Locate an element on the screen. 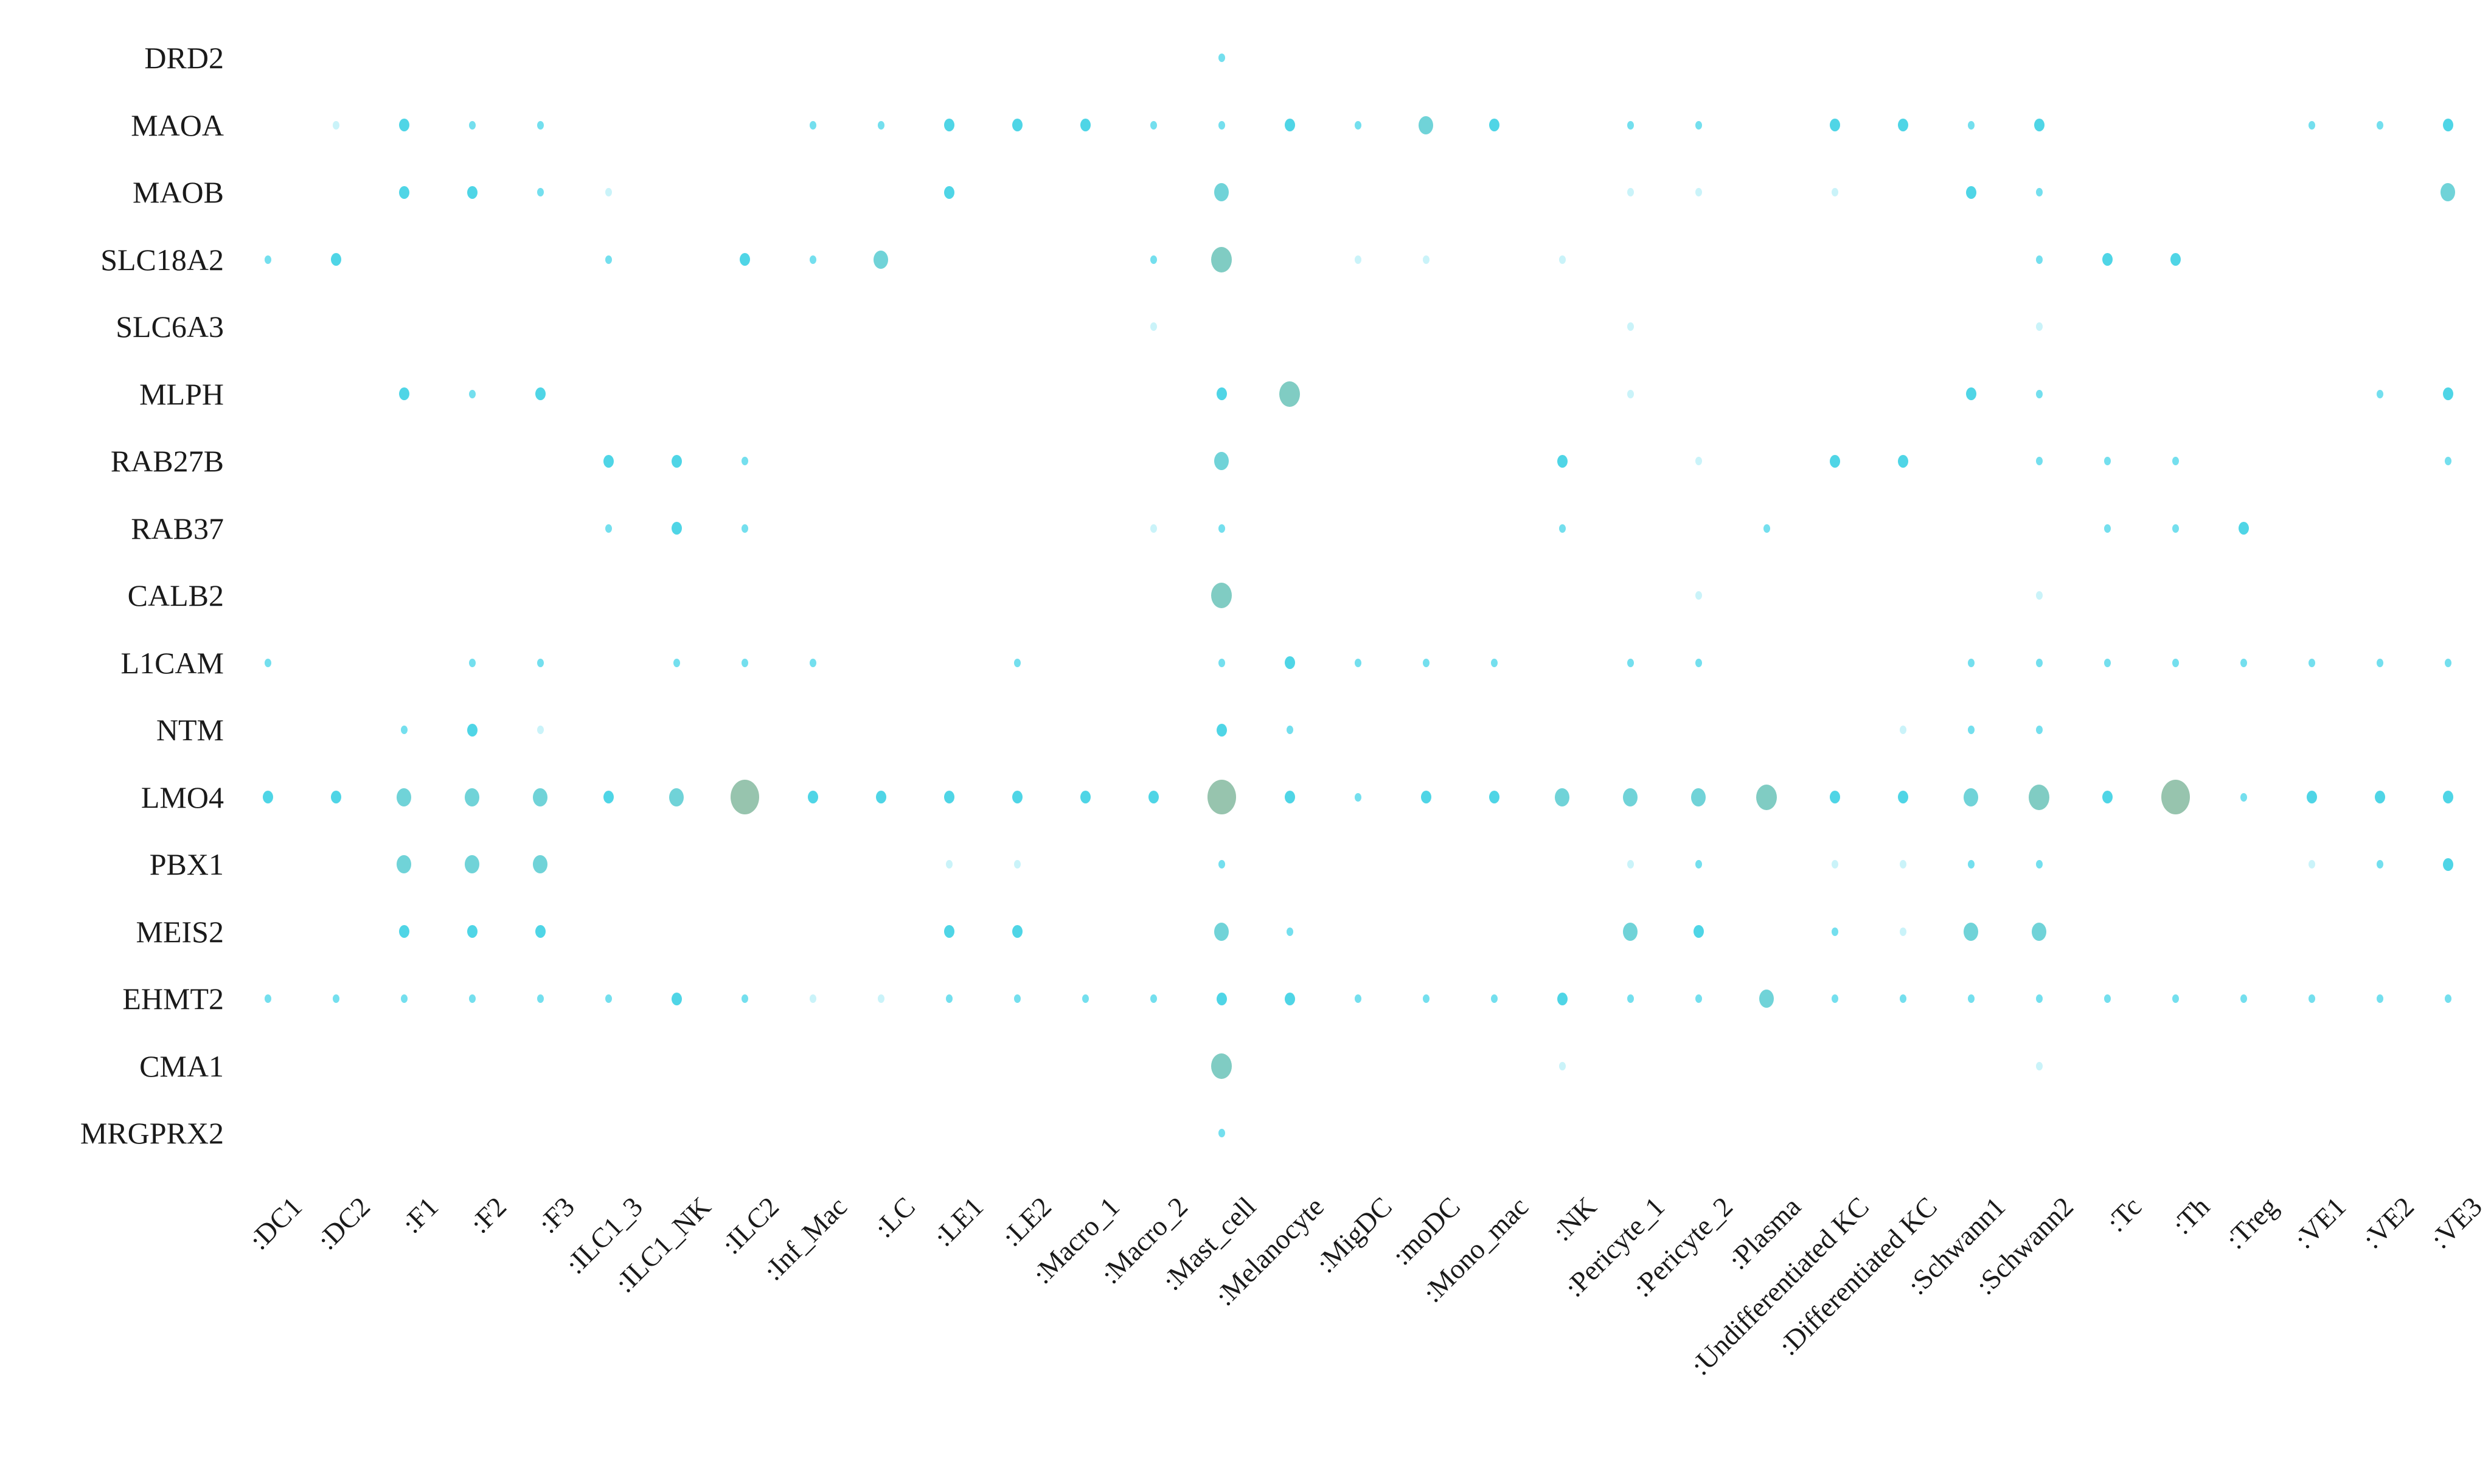  gene-label: SLC6A3 is located at coordinates (170, 327).